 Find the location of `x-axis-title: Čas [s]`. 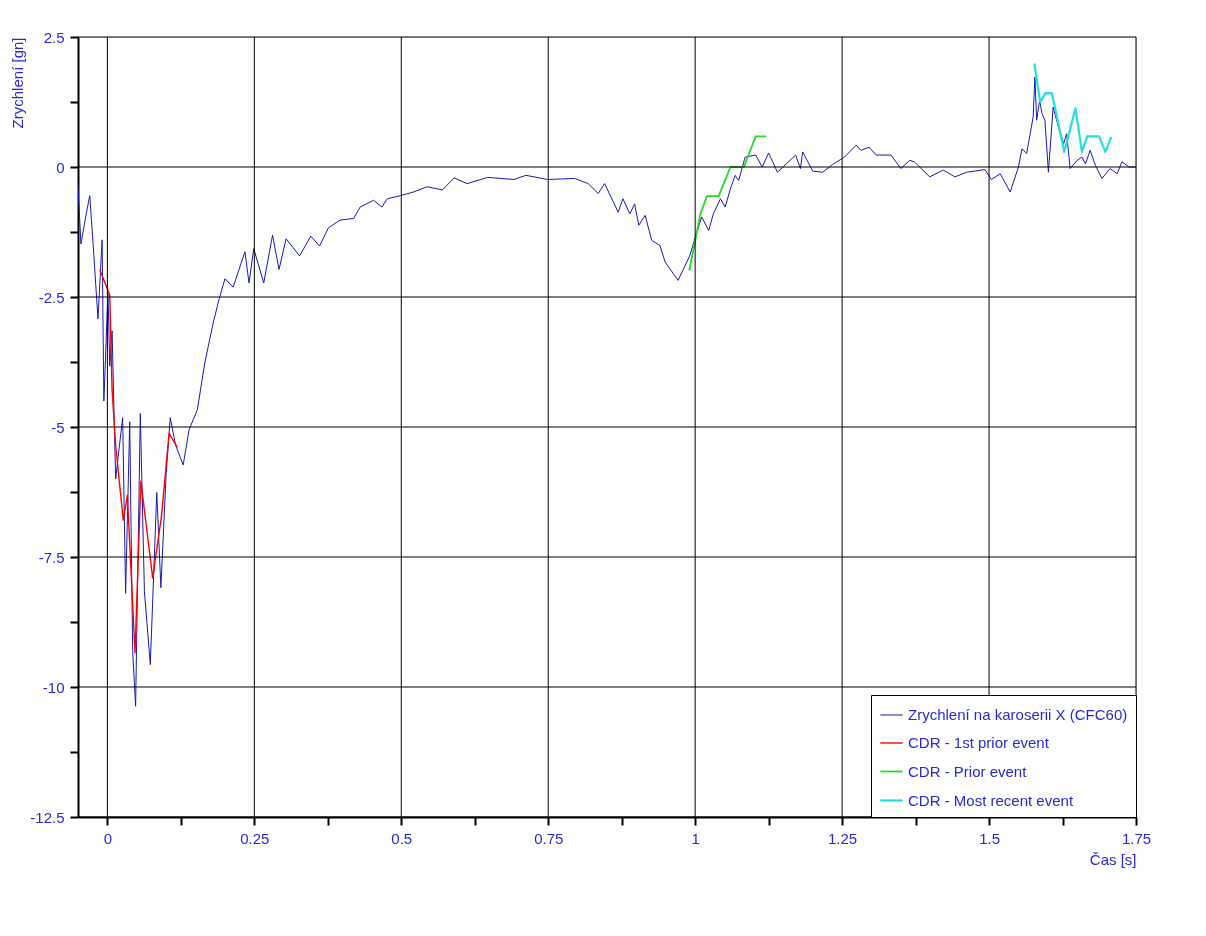

x-axis-title: Čas [s] is located at coordinates (1113, 859).